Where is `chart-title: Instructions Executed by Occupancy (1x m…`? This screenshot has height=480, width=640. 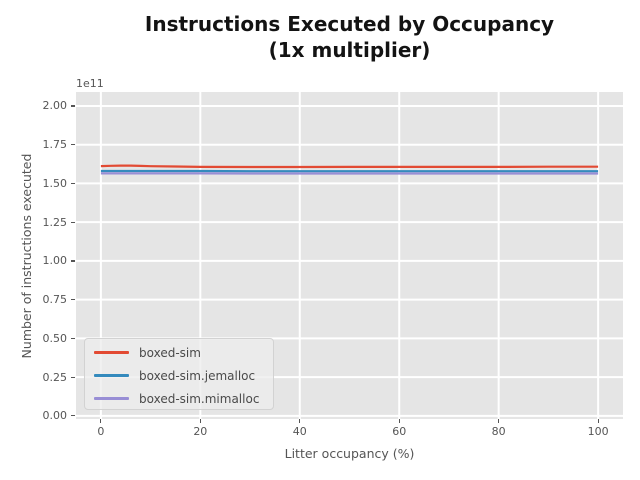
chart-title: Instructions Executed by Occupancy (1x m… is located at coordinates (349, 37).